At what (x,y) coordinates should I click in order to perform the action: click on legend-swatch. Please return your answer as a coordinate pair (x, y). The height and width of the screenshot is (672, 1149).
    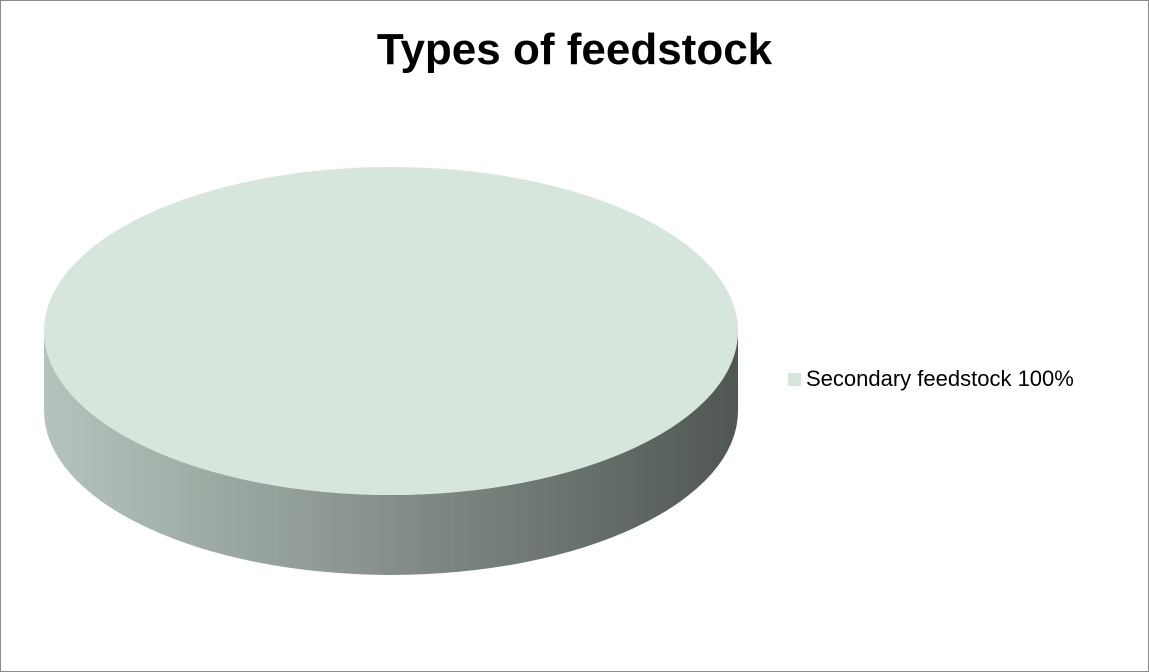
    Looking at the image, I should click on (794, 379).